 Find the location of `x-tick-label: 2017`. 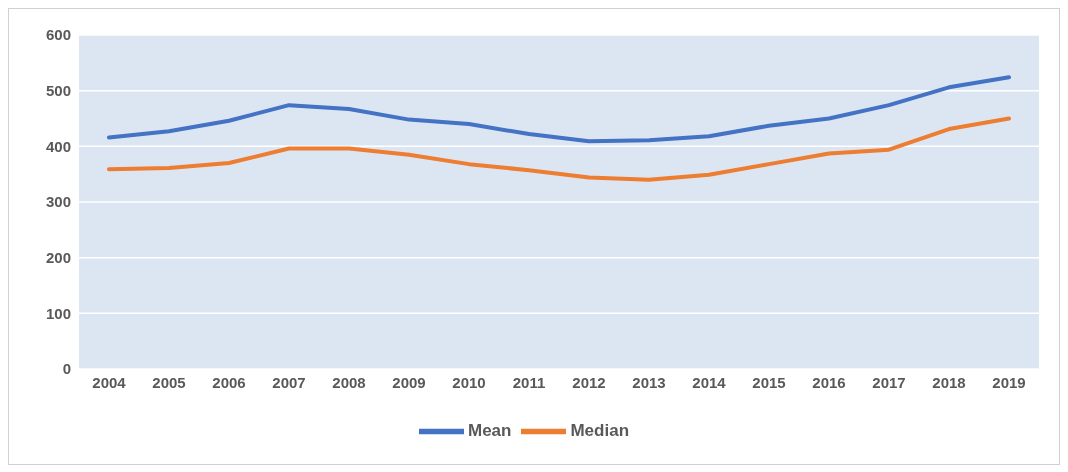

x-tick-label: 2017 is located at coordinates (889, 382).